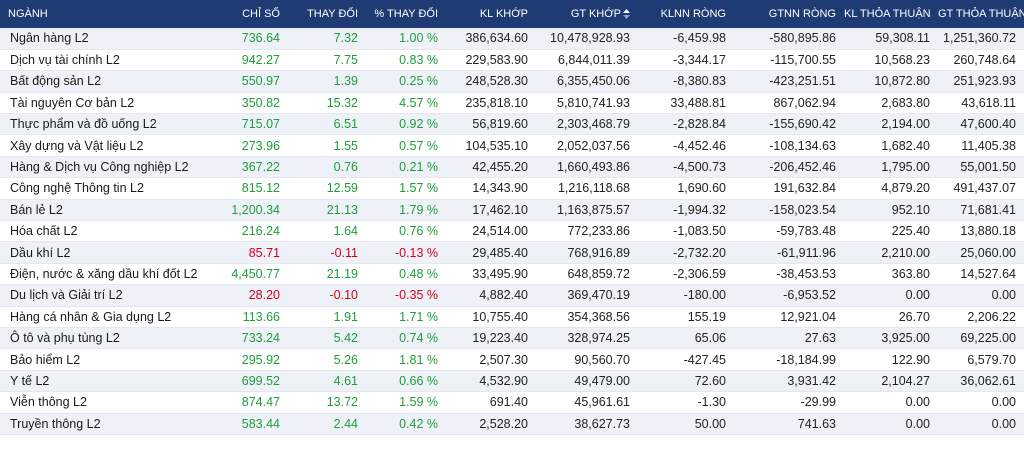 The height and width of the screenshot is (463, 1024). Describe the element at coordinates (28, 14) in the screenshot. I see `header-nganh: NGÀNH` at that location.